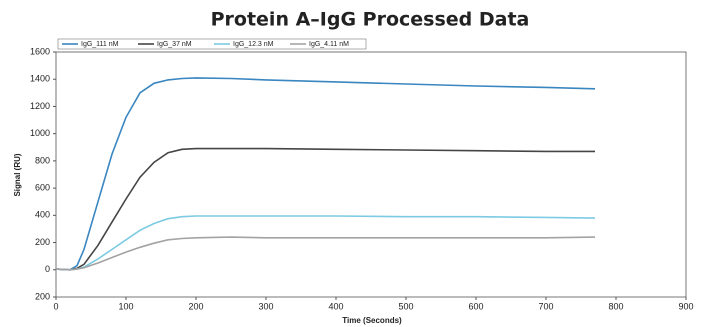 This screenshot has height=327, width=704. I want to click on y-axis-label: Signal (RU), so click(17, 174).